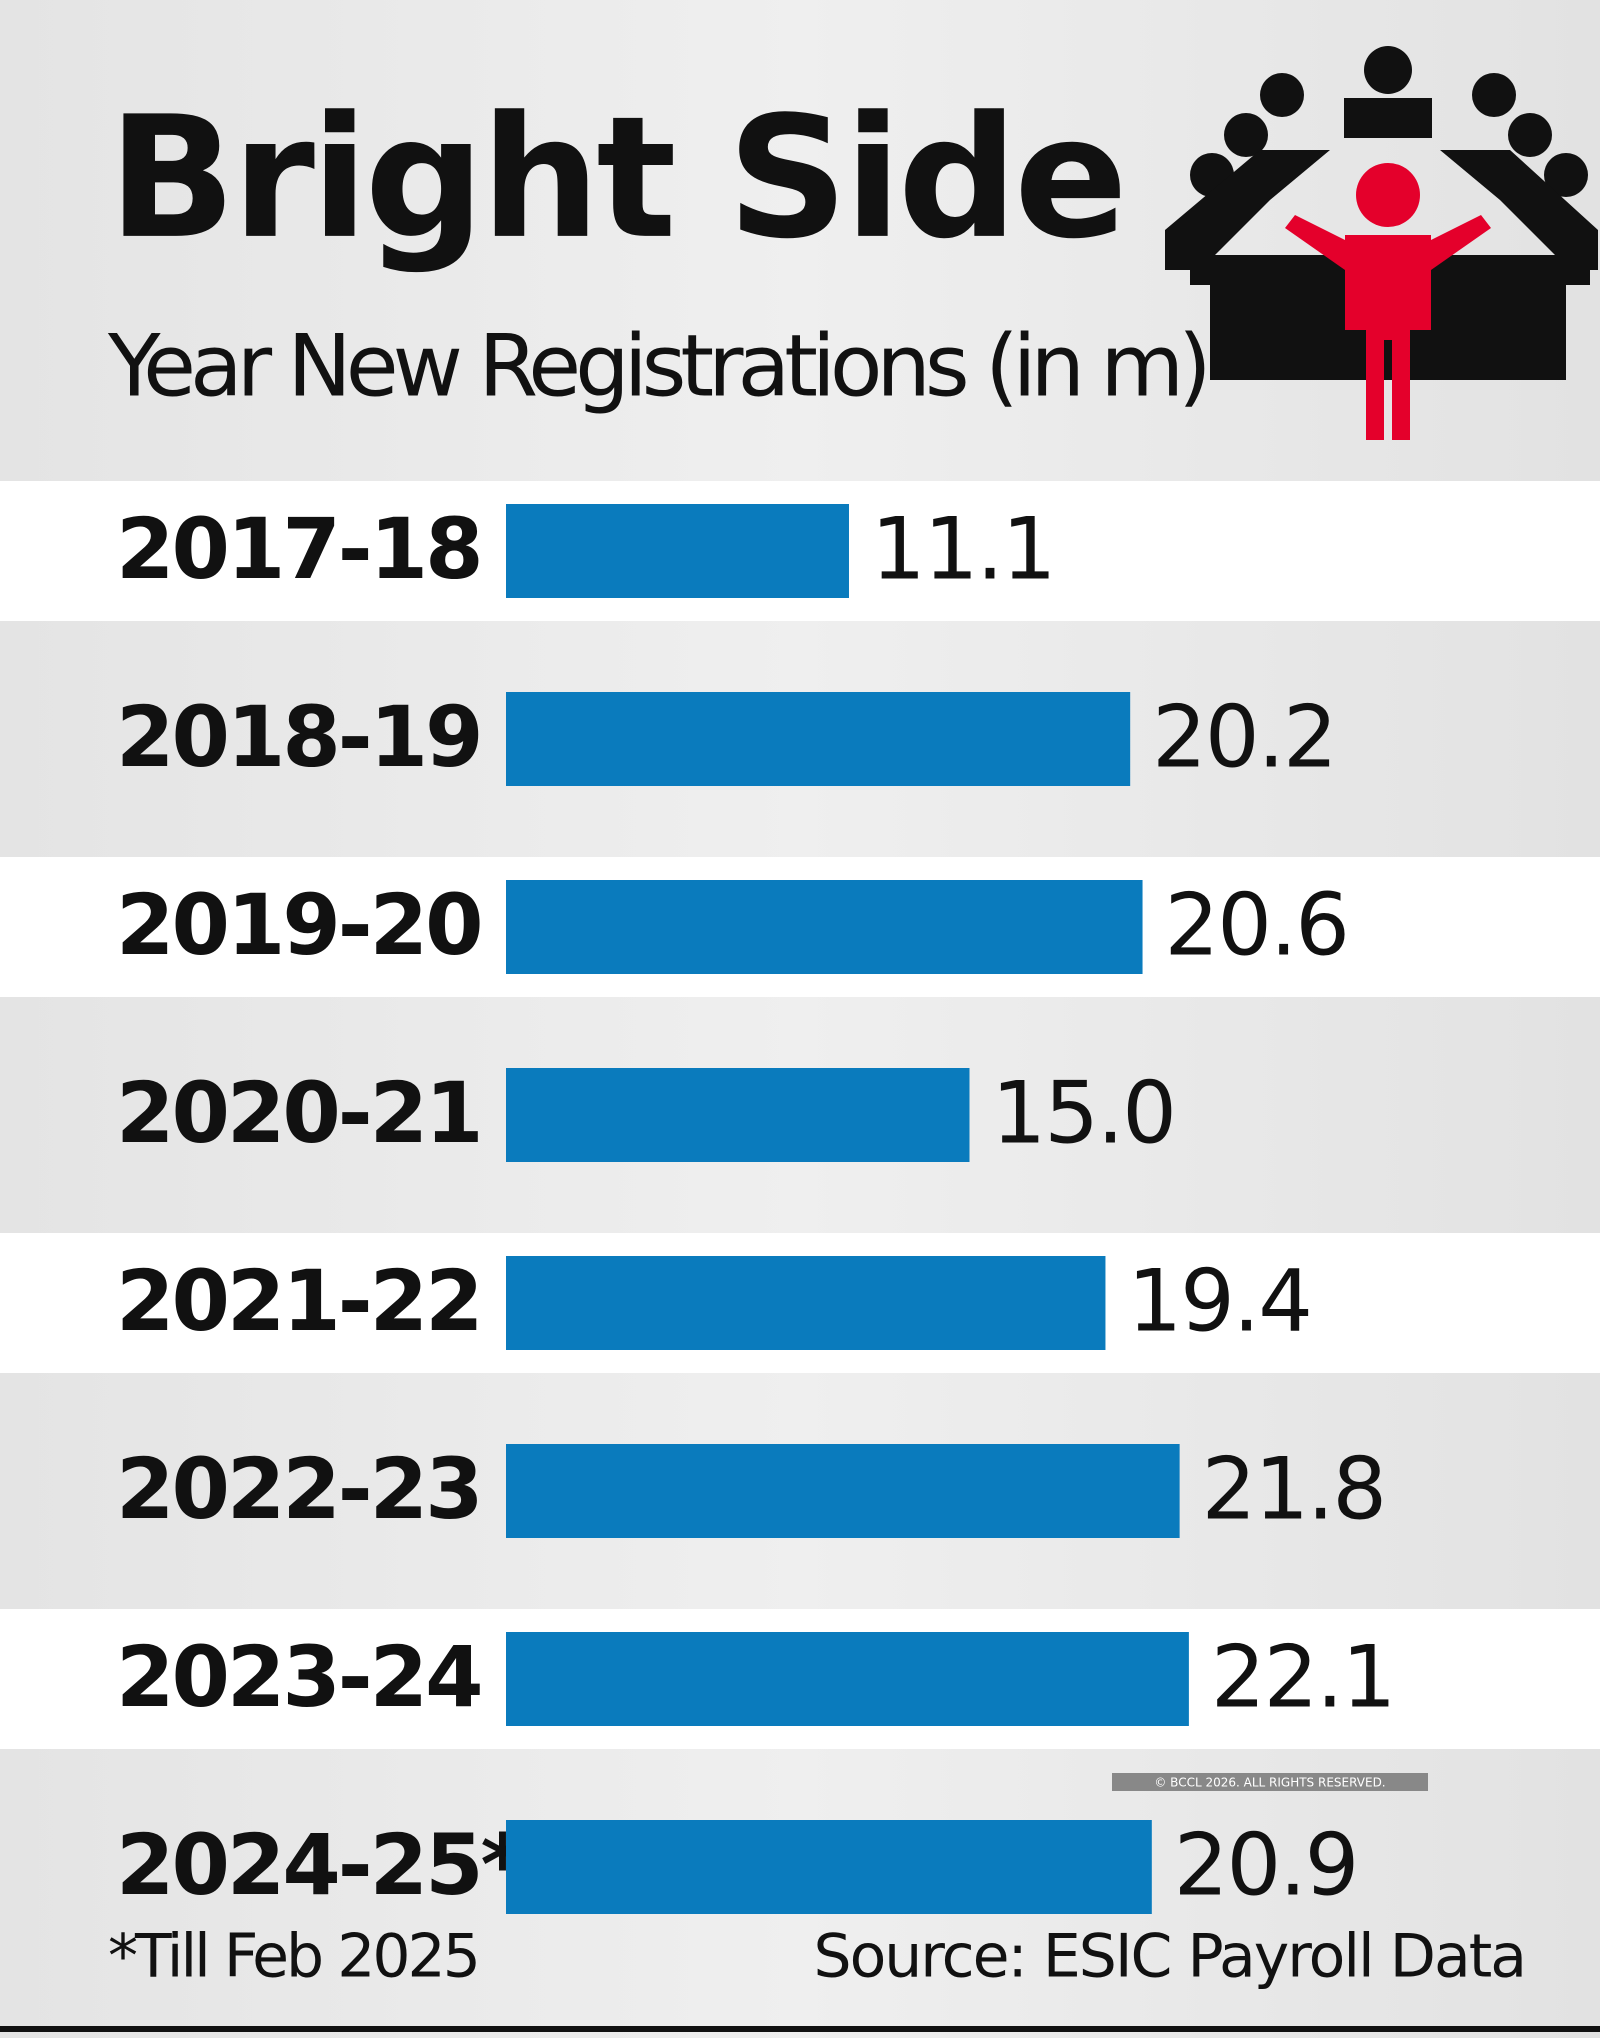 Image resolution: width=1600 pixels, height=2038 pixels. Describe the element at coordinates (1256, 925) in the screenshot. I see `value-label: 20.6` at that location.